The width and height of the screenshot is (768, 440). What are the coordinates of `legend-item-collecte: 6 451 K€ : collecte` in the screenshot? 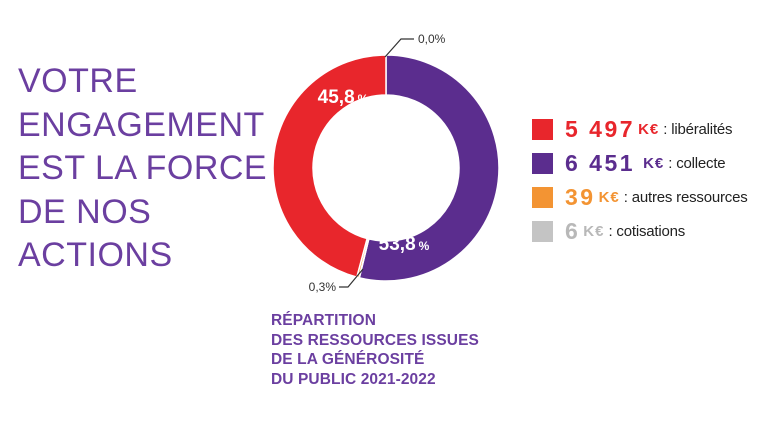 It's located at (640, 163).